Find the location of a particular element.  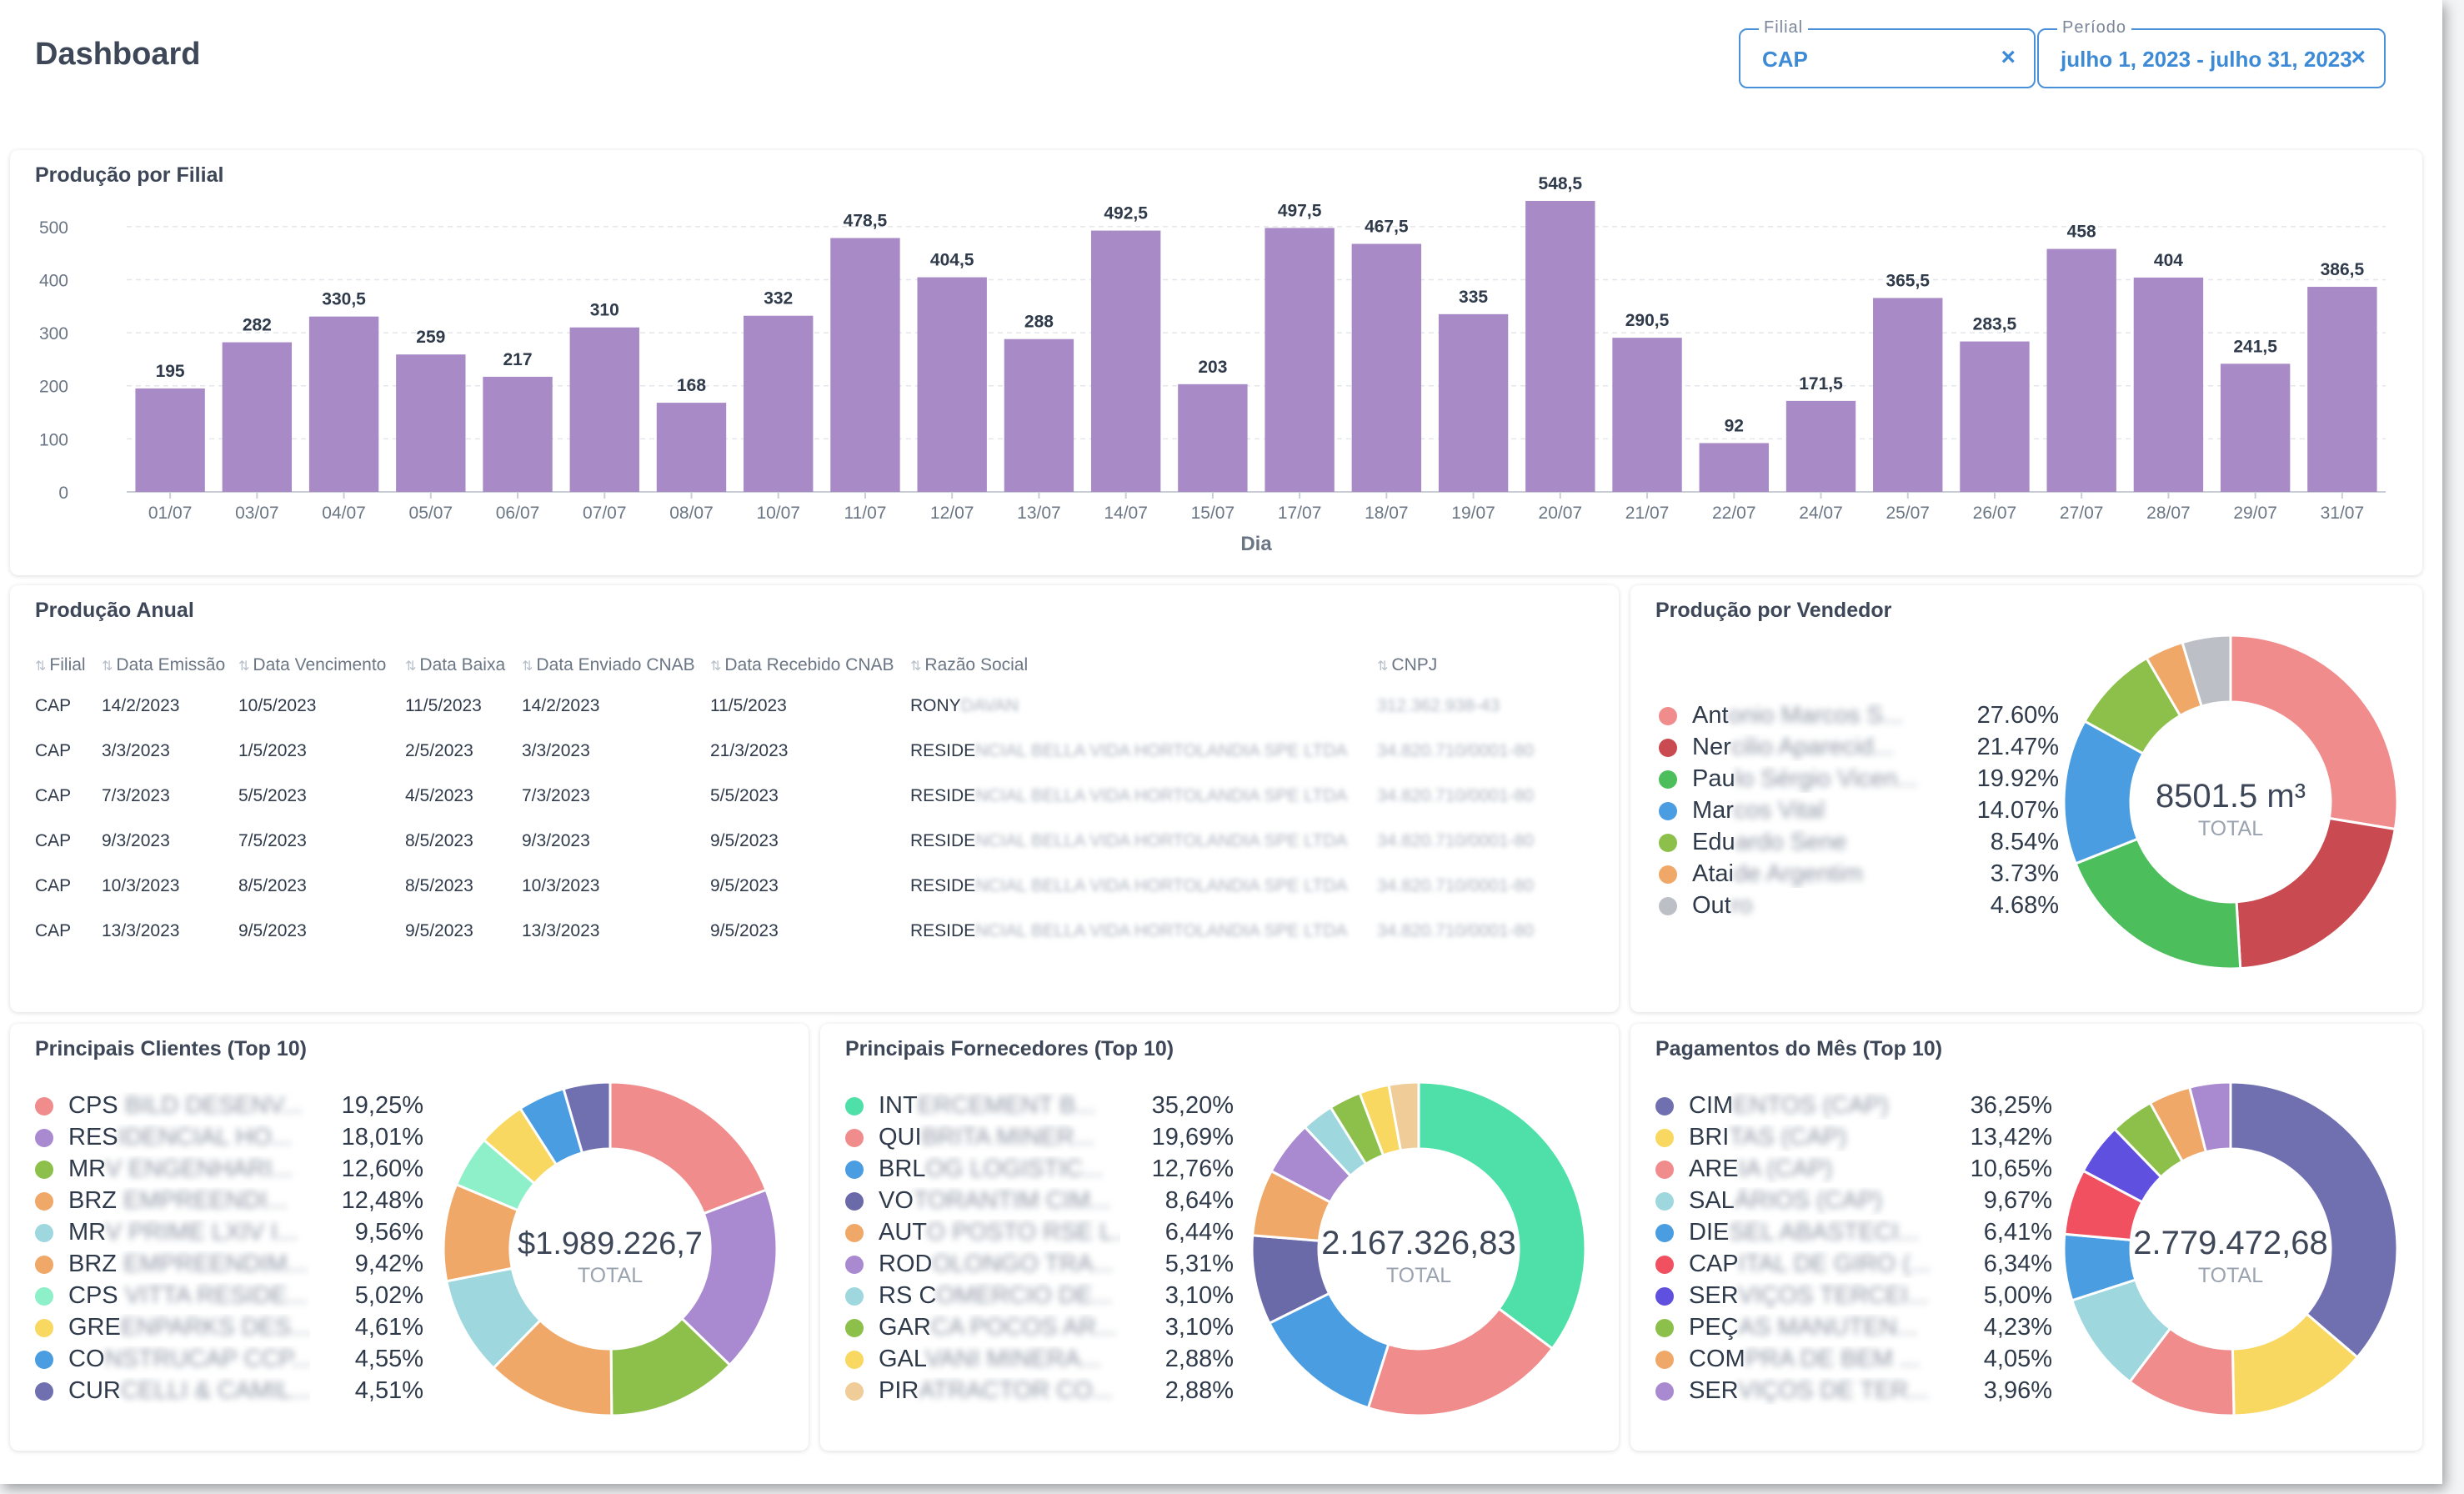

legend-item: BRLOG LOGISTIC... 12,76% is located at coordinates (1039, 1170).